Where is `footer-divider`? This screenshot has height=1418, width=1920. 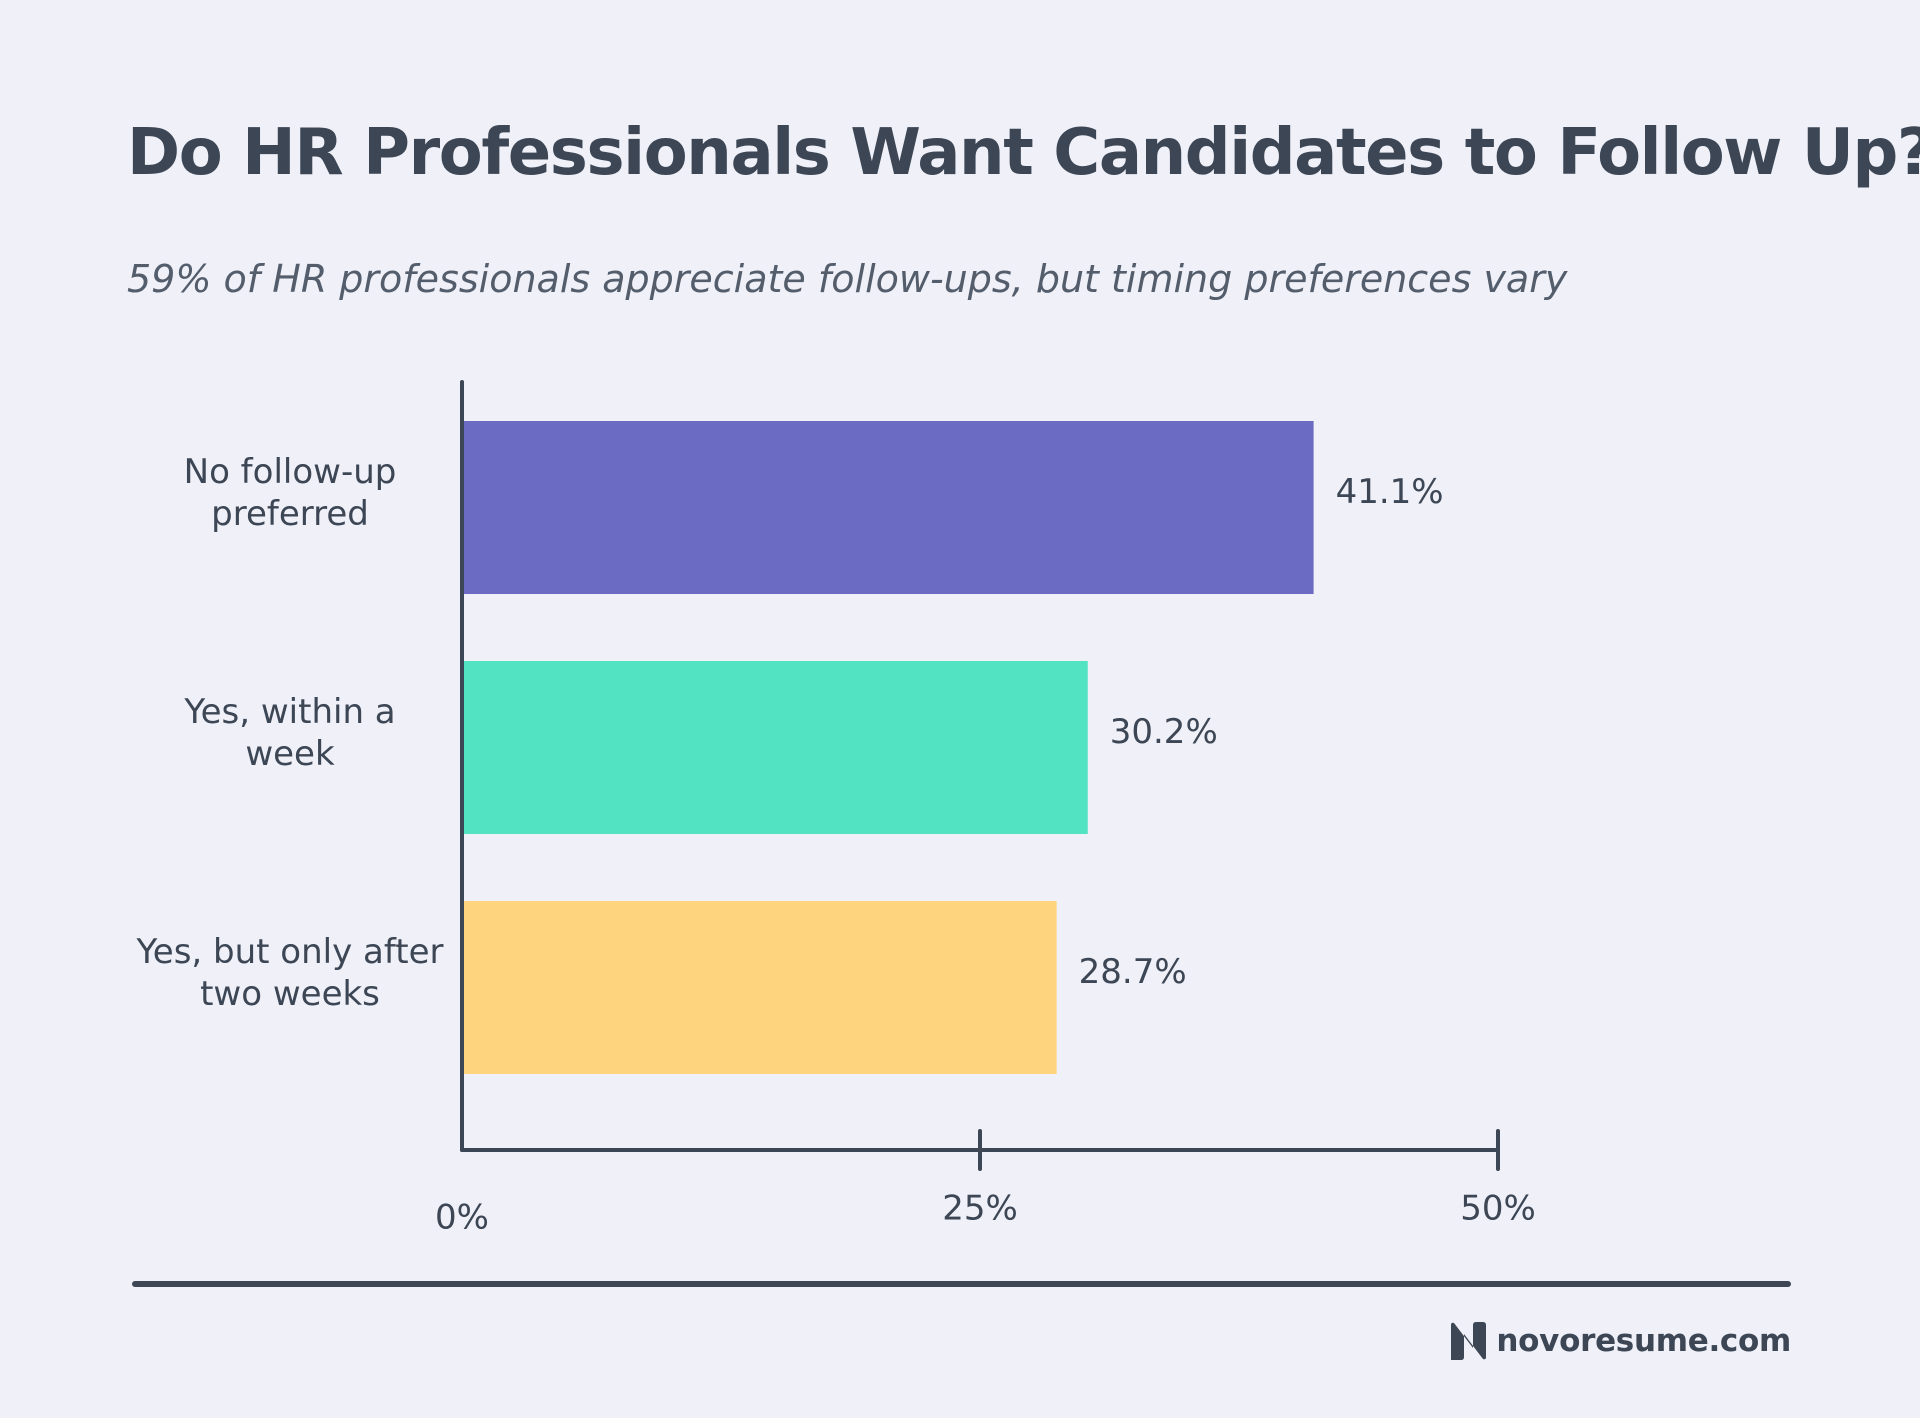
footer-divider is located at coordinates (961, 1284).